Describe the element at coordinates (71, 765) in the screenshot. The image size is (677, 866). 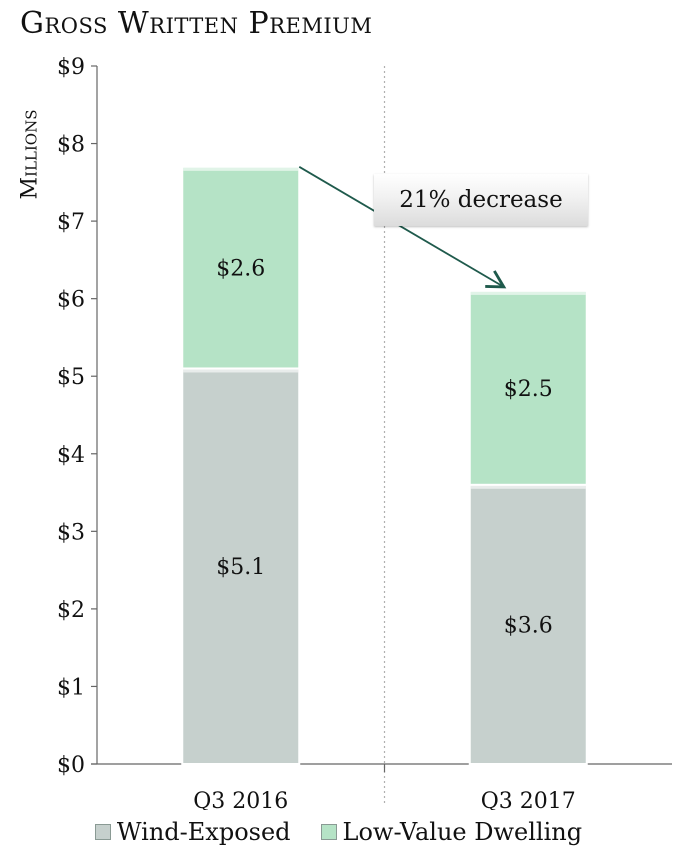
I see `y-tick-label: $0` at that location.